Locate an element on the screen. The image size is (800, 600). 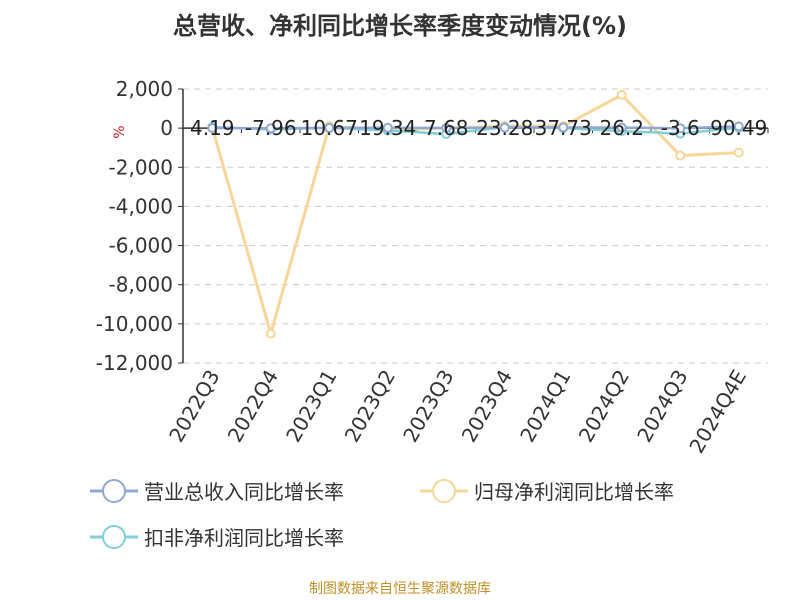
data-label: 7.68 is located at coordinates (446, 128).